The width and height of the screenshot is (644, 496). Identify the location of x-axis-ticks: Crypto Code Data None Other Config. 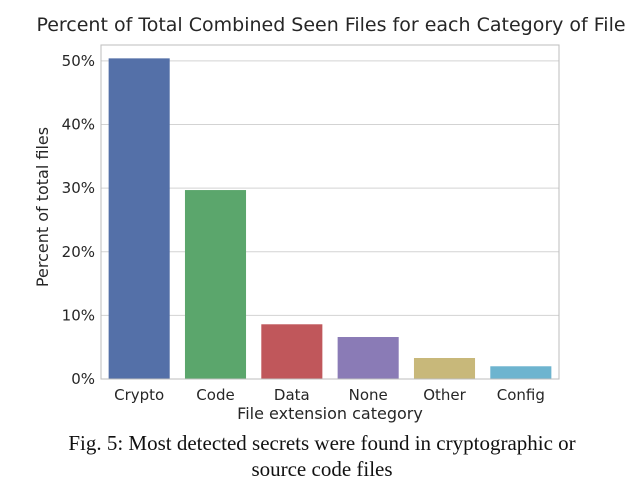
(329, 395).